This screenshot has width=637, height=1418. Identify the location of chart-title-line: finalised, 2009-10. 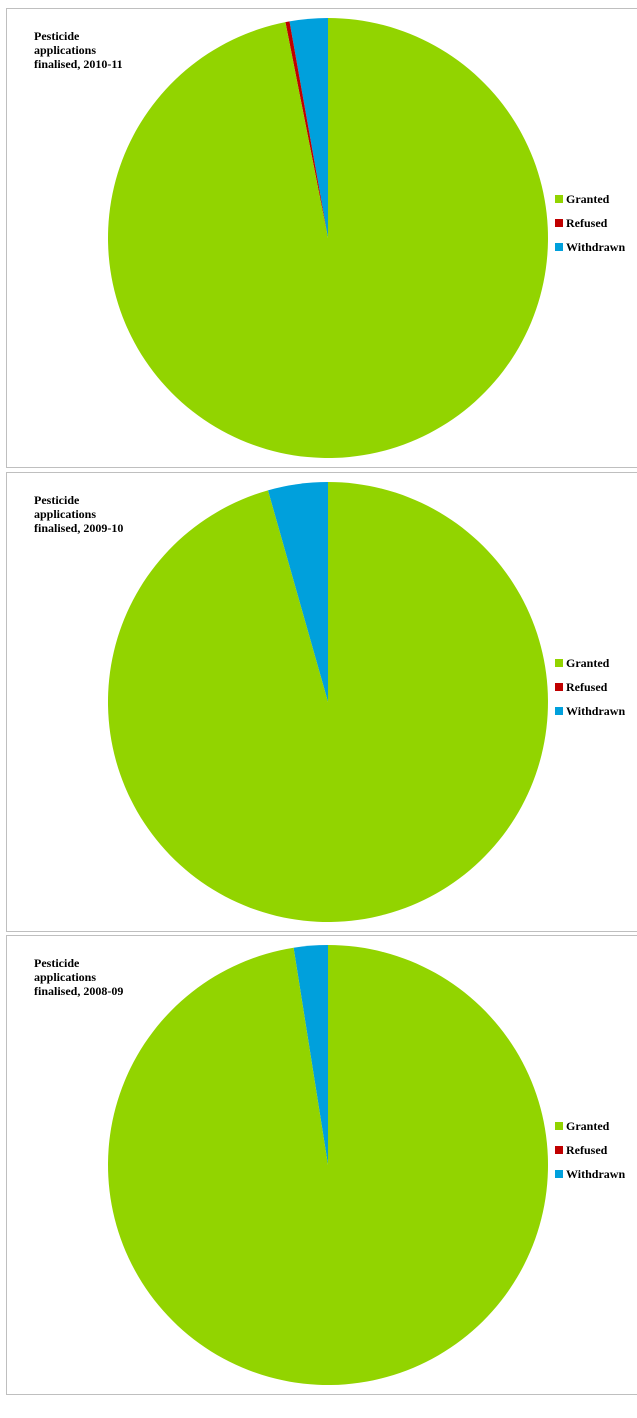
(79, 528).